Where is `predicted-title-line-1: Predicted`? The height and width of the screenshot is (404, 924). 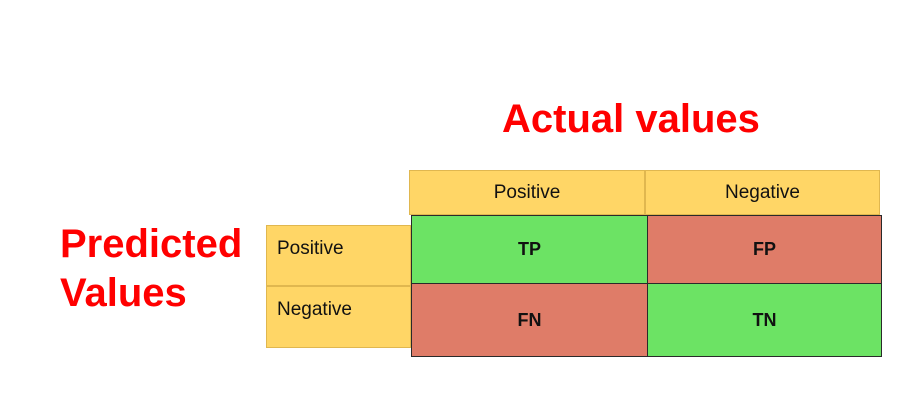
predicted-title-line-1: Predicted is located at coordinates (151, 244).